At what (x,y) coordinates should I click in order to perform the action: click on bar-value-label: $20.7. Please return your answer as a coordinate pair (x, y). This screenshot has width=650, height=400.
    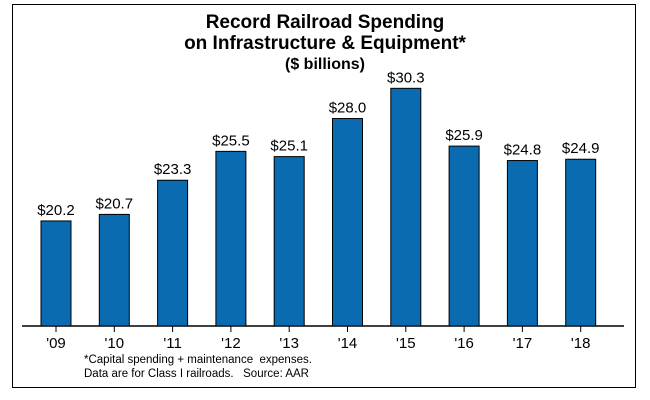
    Looking at the image, I should click on (115, 203).